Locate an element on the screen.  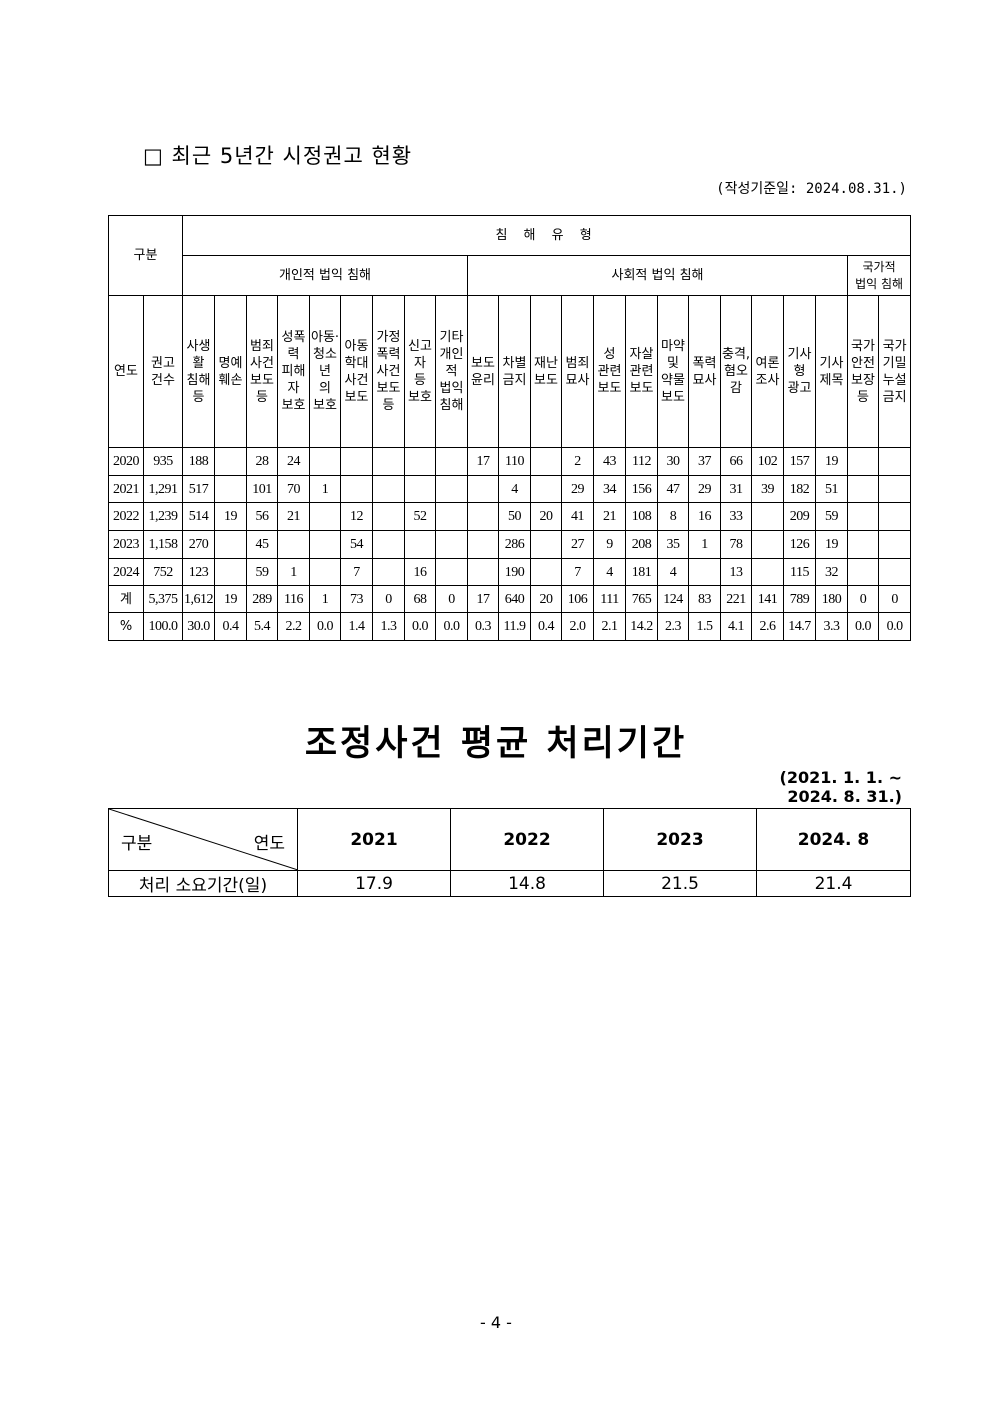
column-header: 성 관련 보도 is located at coordinates (610, 371).